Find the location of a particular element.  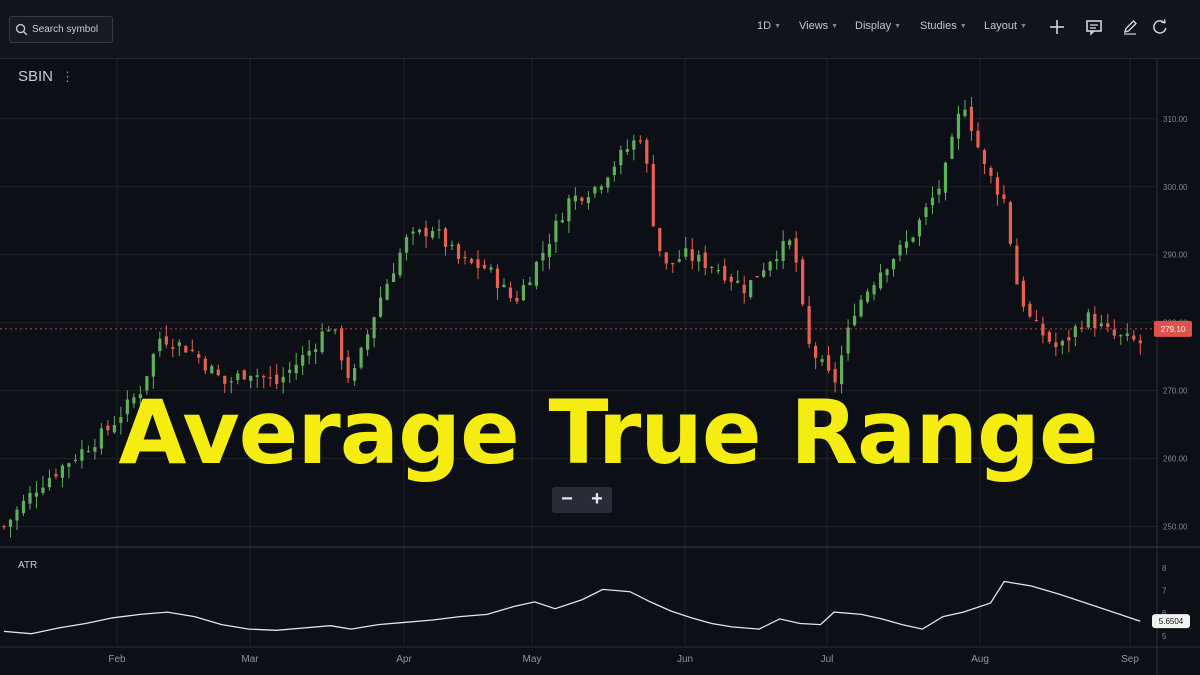

more-options-icon: ⋮ is located at coordinates (68, 76).